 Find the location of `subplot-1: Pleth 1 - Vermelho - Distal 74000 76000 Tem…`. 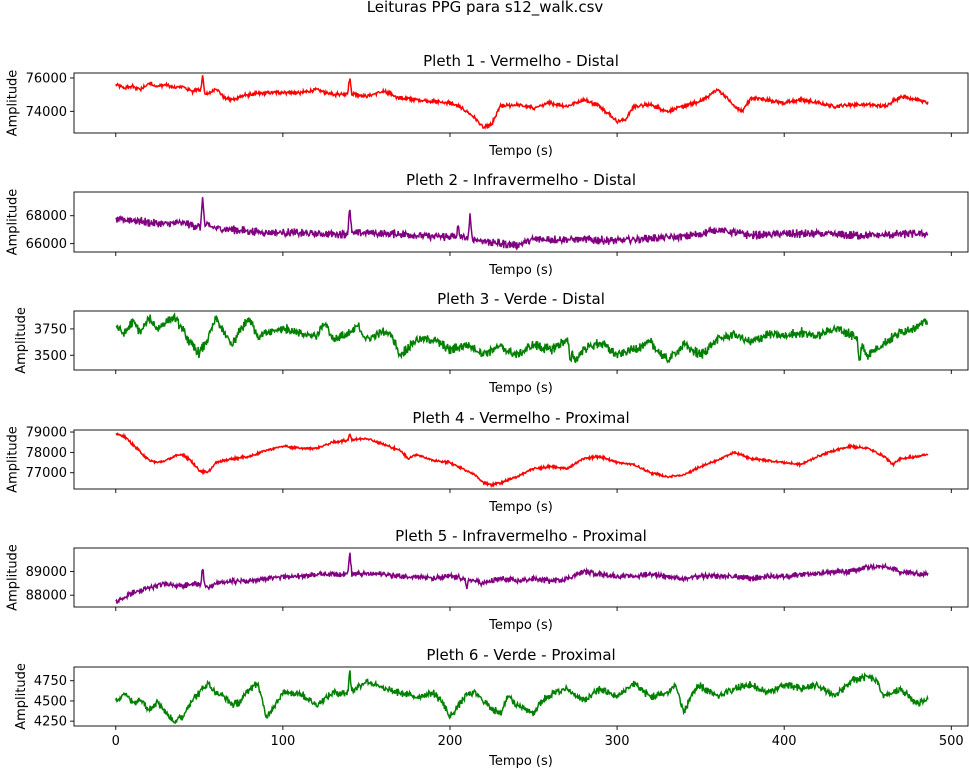

subplot-1: Pleth 1 - Vermelho - Distal 74000 76000 Tem… is located at coordinates (487, 105).